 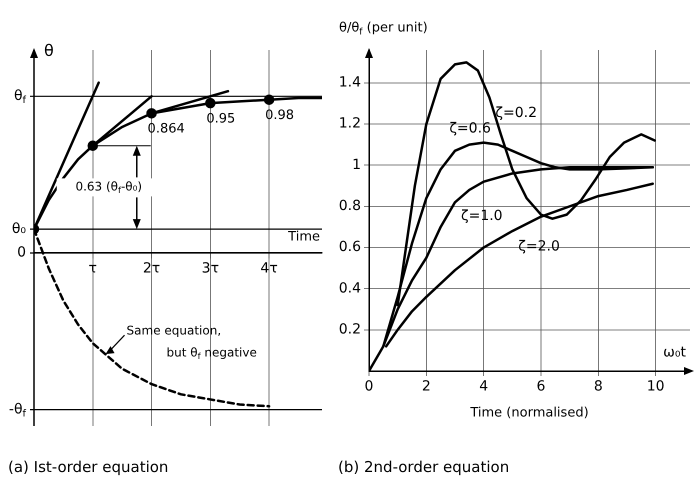 I want to click on y-tick-label: 0.2, so click(x=349, y=329).